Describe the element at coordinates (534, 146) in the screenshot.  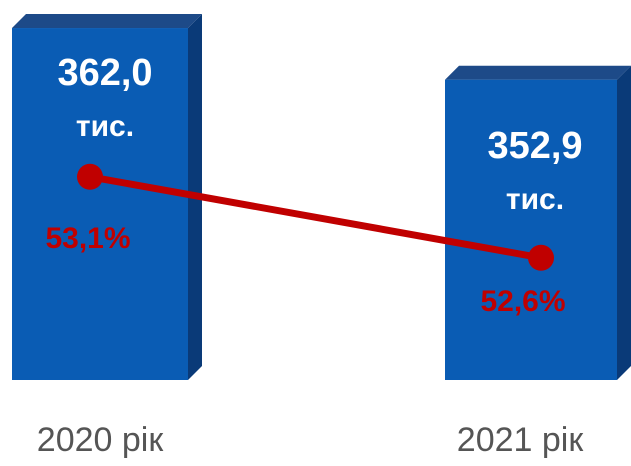
I see `value-label: 352,9` at that location.